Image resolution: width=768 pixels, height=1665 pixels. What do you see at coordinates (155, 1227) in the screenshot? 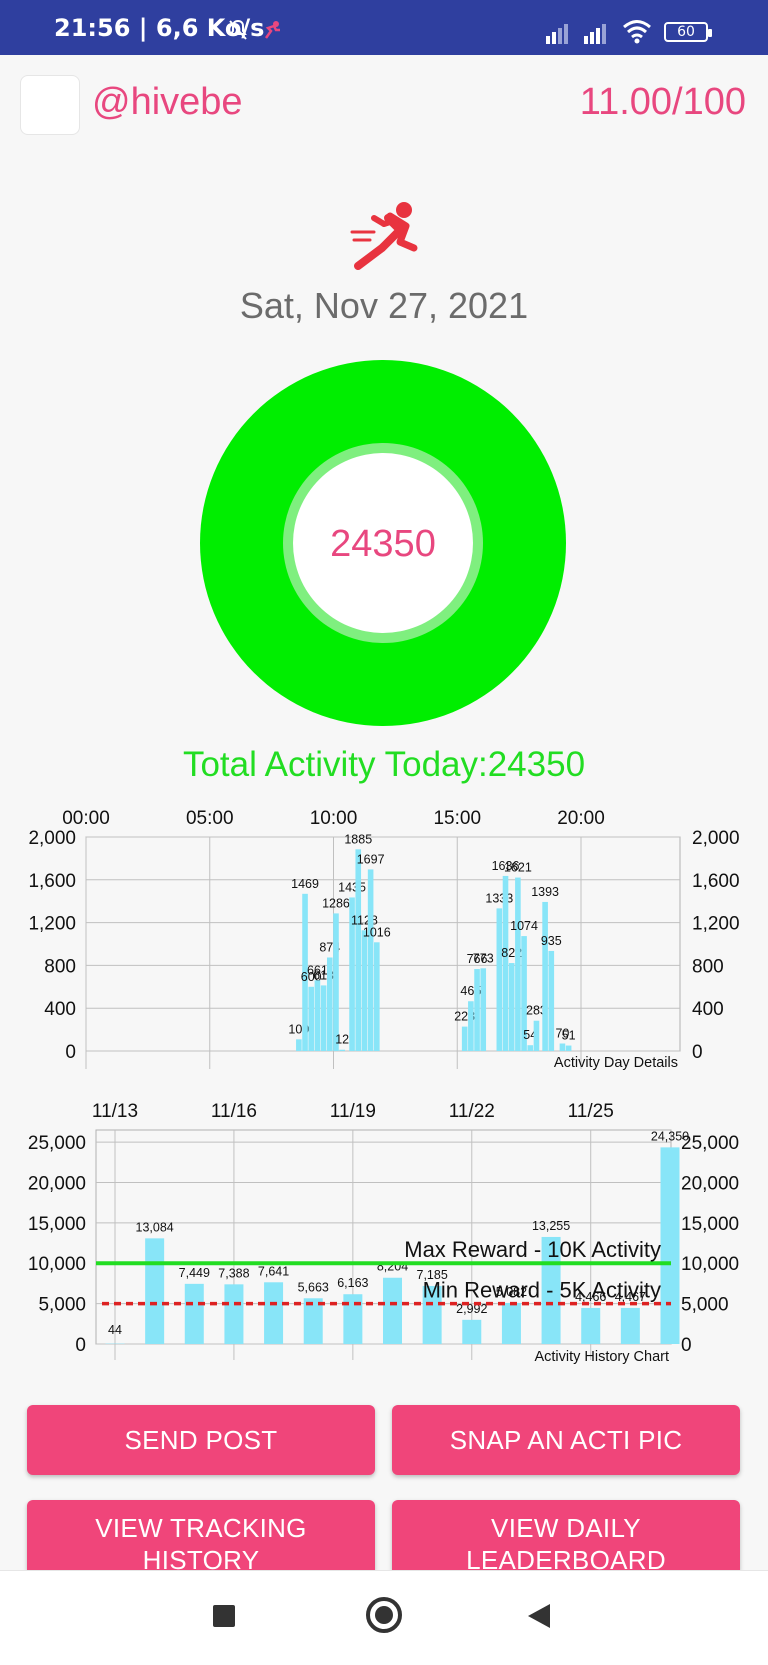
I see `data-label: 13,084` at bounding box center [155, 1227].